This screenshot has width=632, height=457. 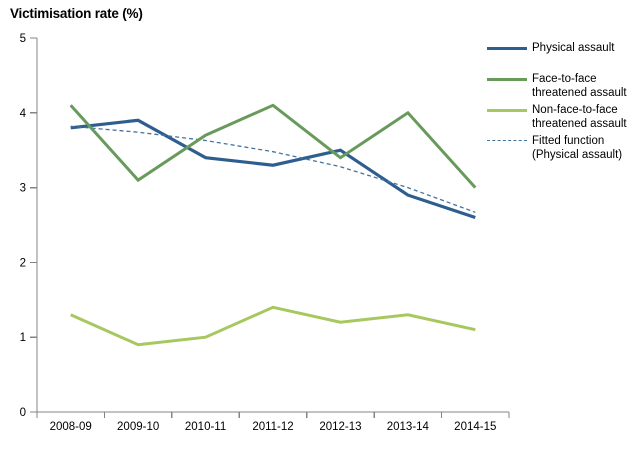 What do you see at coordinates (272, 427) in the screenshot?
I see `x-axis-tick-label: 2011-12` at bounding box center [272, 427].